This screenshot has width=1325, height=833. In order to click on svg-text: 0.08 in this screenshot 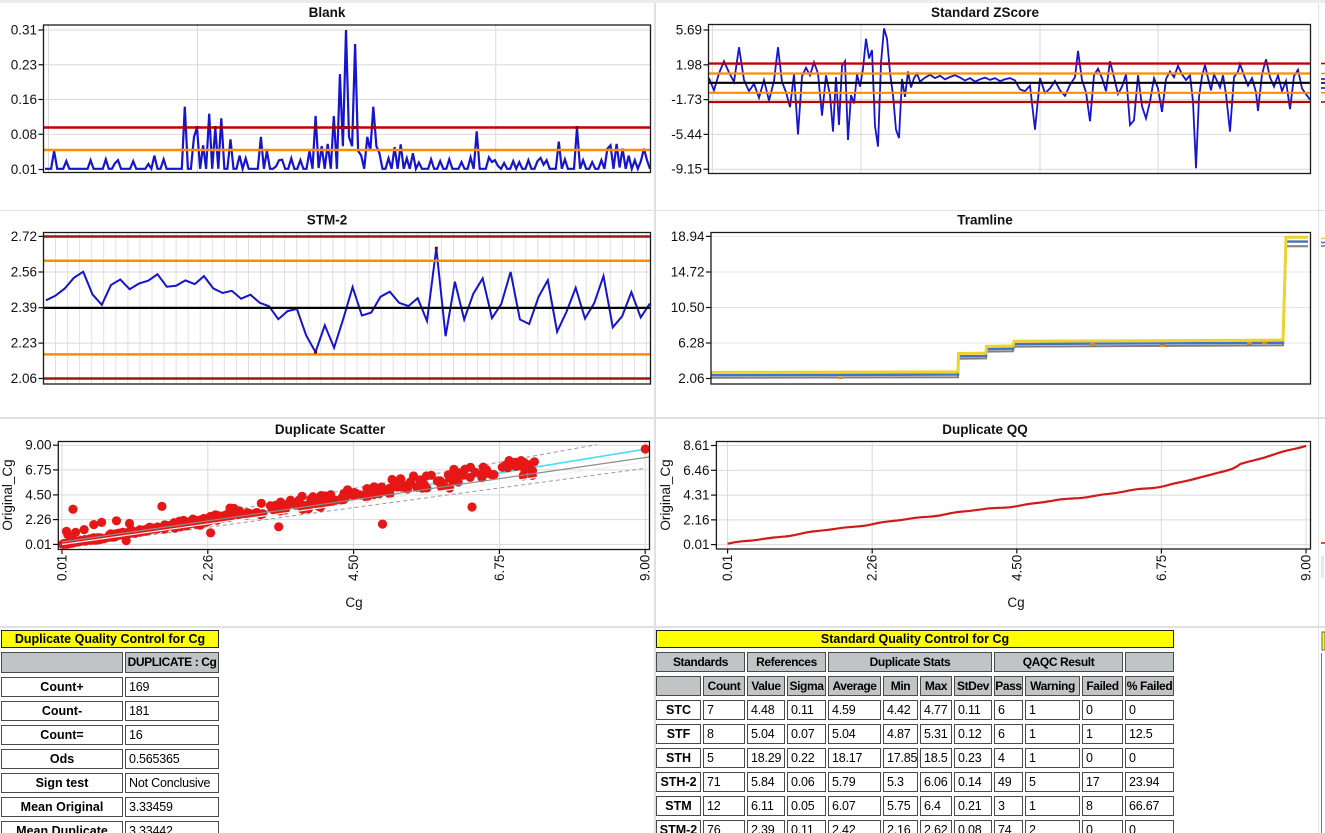, I will do `click(24, 134)`.